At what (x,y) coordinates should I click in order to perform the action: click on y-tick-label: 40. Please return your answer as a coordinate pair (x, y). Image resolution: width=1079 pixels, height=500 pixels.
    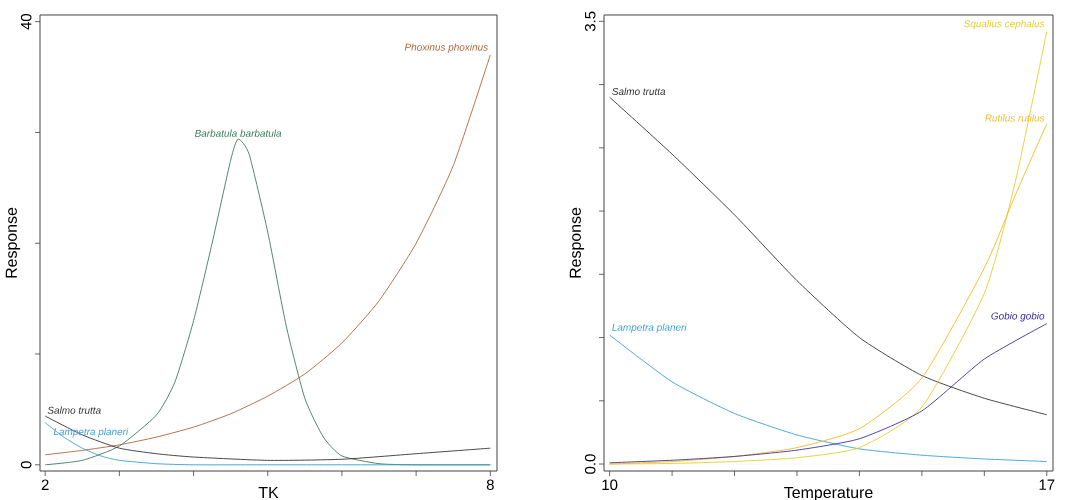
    Looking at the image, I should click on (26, 21).